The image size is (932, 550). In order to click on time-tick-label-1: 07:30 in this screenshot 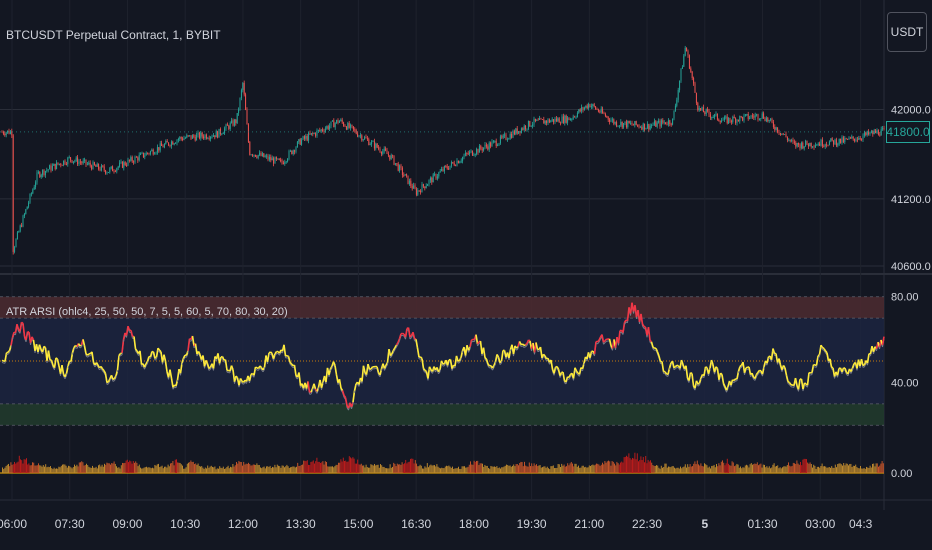, I will do `click(70, 524)`.